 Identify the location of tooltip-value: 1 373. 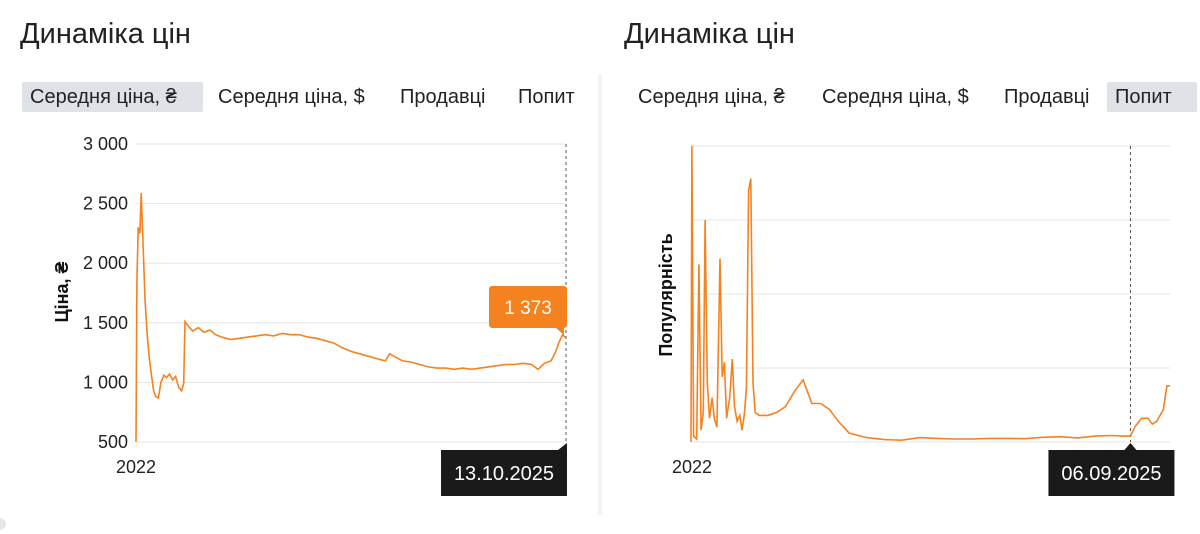
(528, 308).